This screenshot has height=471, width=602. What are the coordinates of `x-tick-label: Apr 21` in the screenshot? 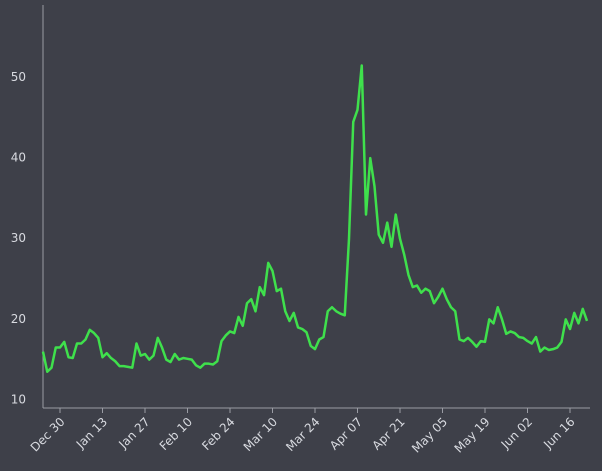 It's located at (389, 434).